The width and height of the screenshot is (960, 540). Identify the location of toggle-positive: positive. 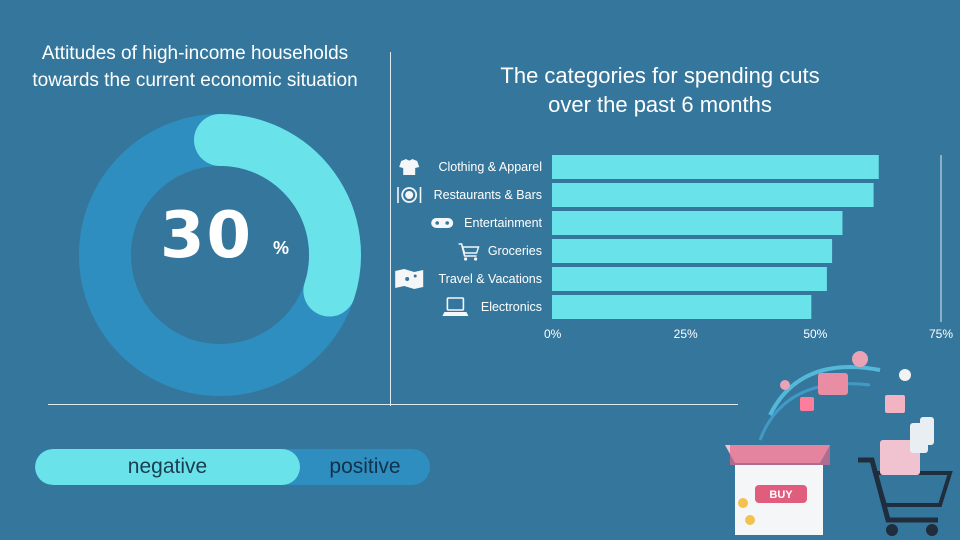
(365, 466).